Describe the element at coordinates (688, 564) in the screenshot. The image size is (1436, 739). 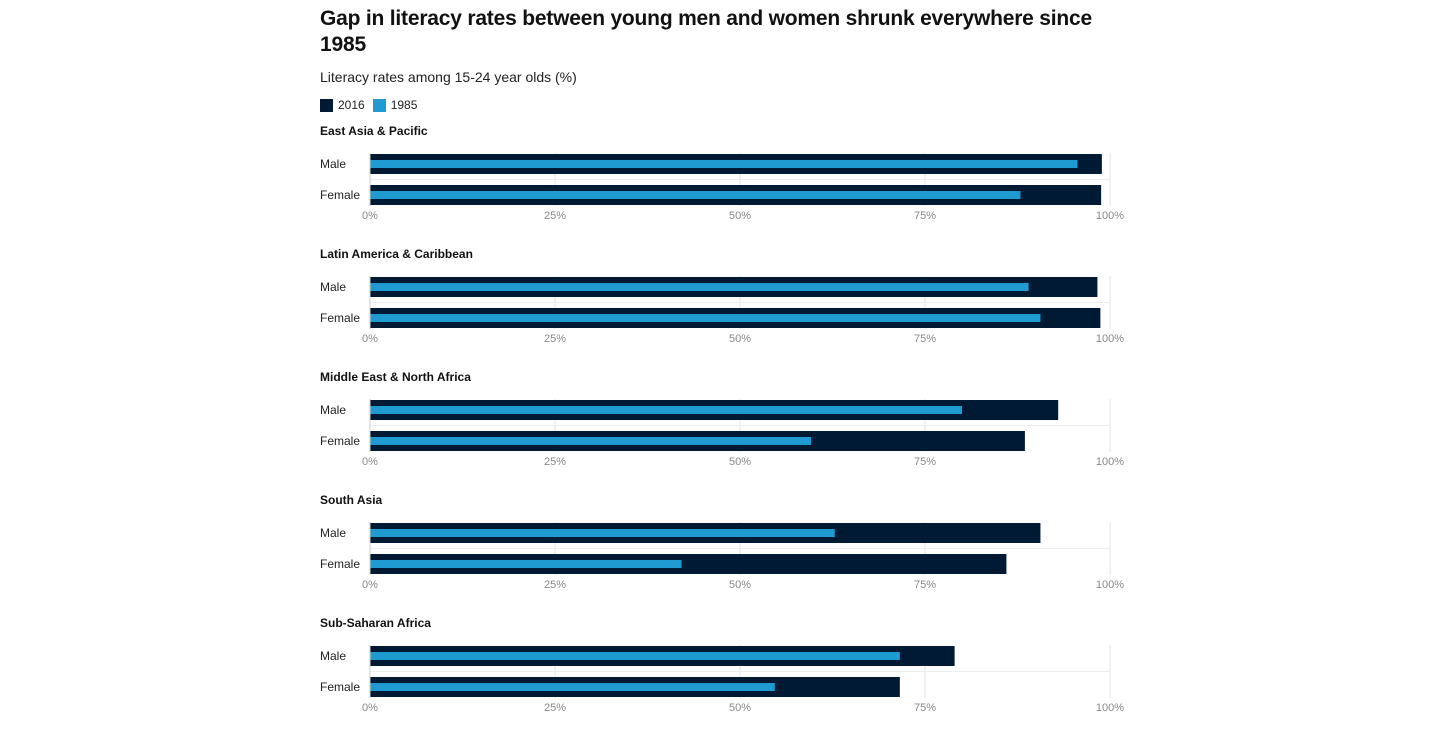
I see `bar-2016-south-asia-female` at that location.